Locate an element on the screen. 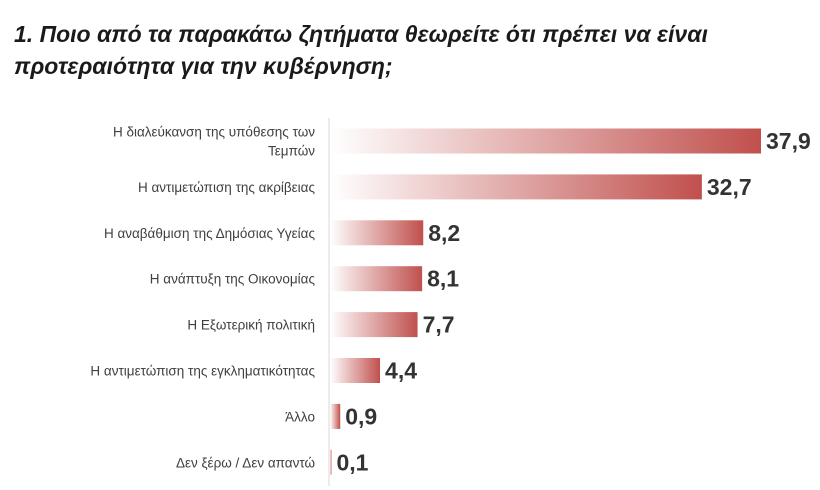 This screenshot has width=820, height=490. category-label: Η ανάπτυξη της Οικονομίας is located at coordinates (233, 279).